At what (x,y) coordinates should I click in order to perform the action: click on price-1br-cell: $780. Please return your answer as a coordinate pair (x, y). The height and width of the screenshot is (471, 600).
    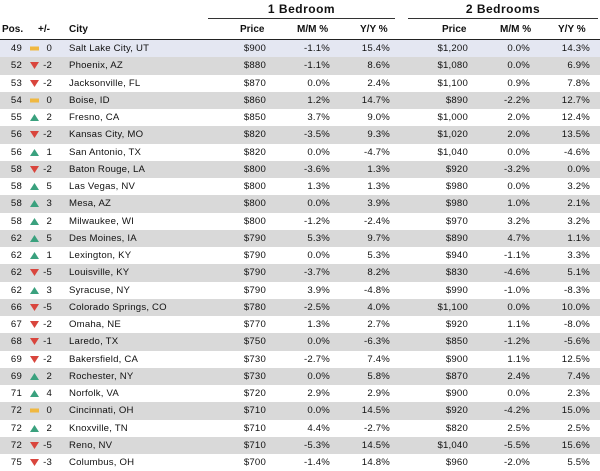
    Looking at the image, I should click on (254, 307).